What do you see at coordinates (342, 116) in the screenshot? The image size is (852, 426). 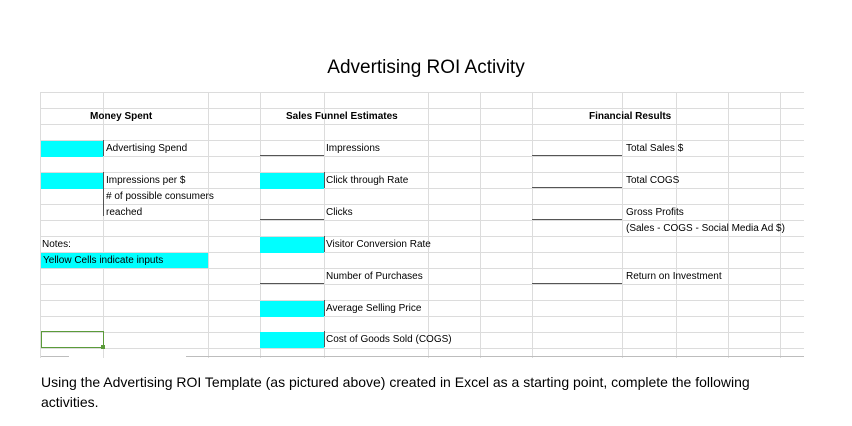 I see `sales-funnel-header: Sales Funnel Estimates` at bounding box center [342, 116].